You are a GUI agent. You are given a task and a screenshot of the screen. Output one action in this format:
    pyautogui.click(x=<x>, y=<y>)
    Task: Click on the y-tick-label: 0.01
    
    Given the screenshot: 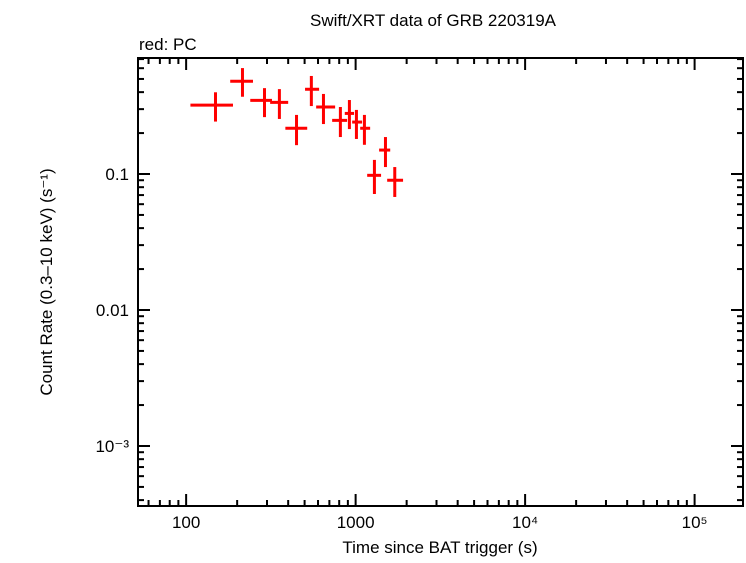 What is the action you would take?
    pyautogui.click(x=112, y=310)
    